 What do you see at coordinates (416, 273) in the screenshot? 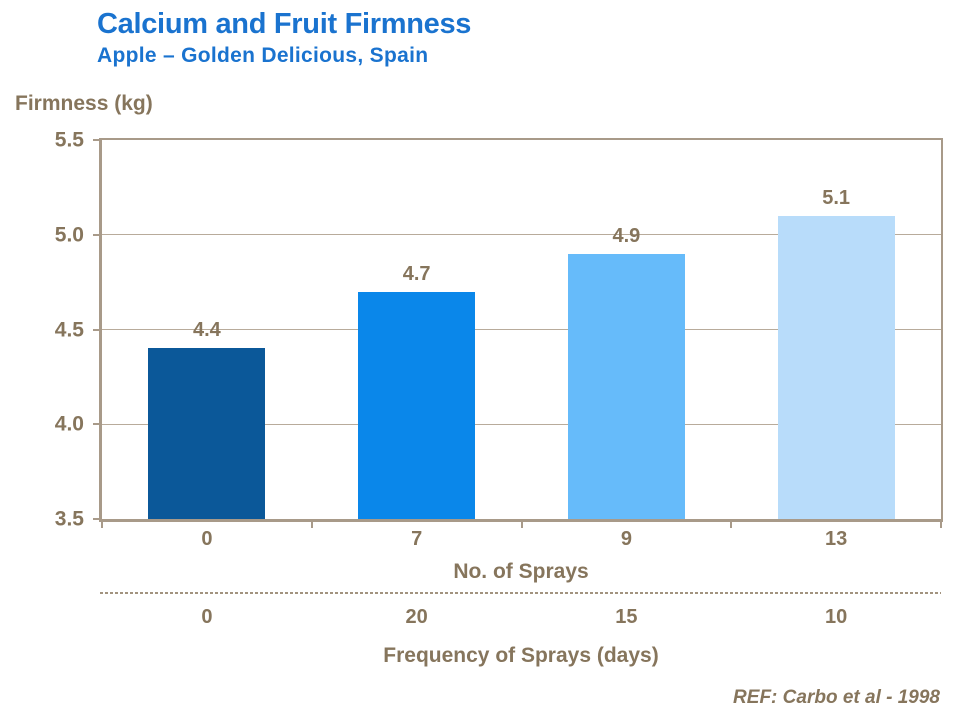
I see `bar-value-label: 4.7` at bounding box center [416, 273].